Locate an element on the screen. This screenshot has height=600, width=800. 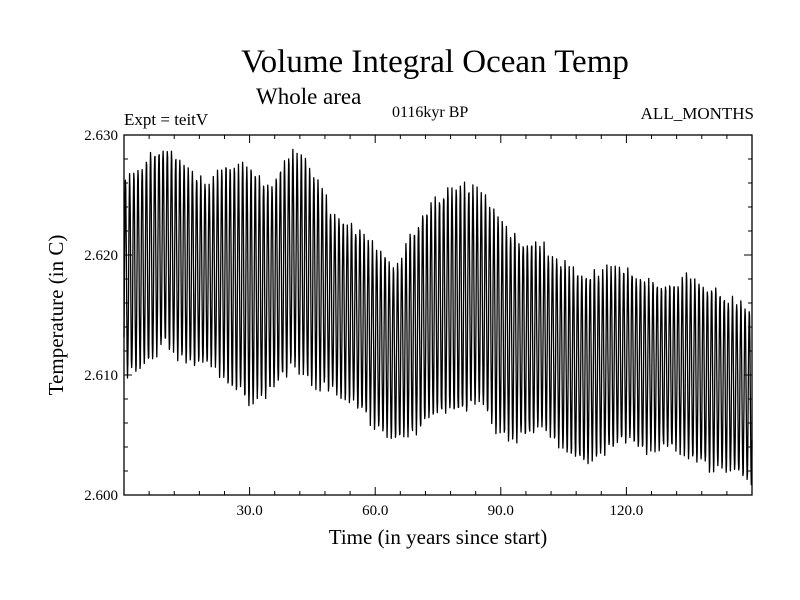
y-axis-label: Temperature (in C) is located at coordinates (56, 315).